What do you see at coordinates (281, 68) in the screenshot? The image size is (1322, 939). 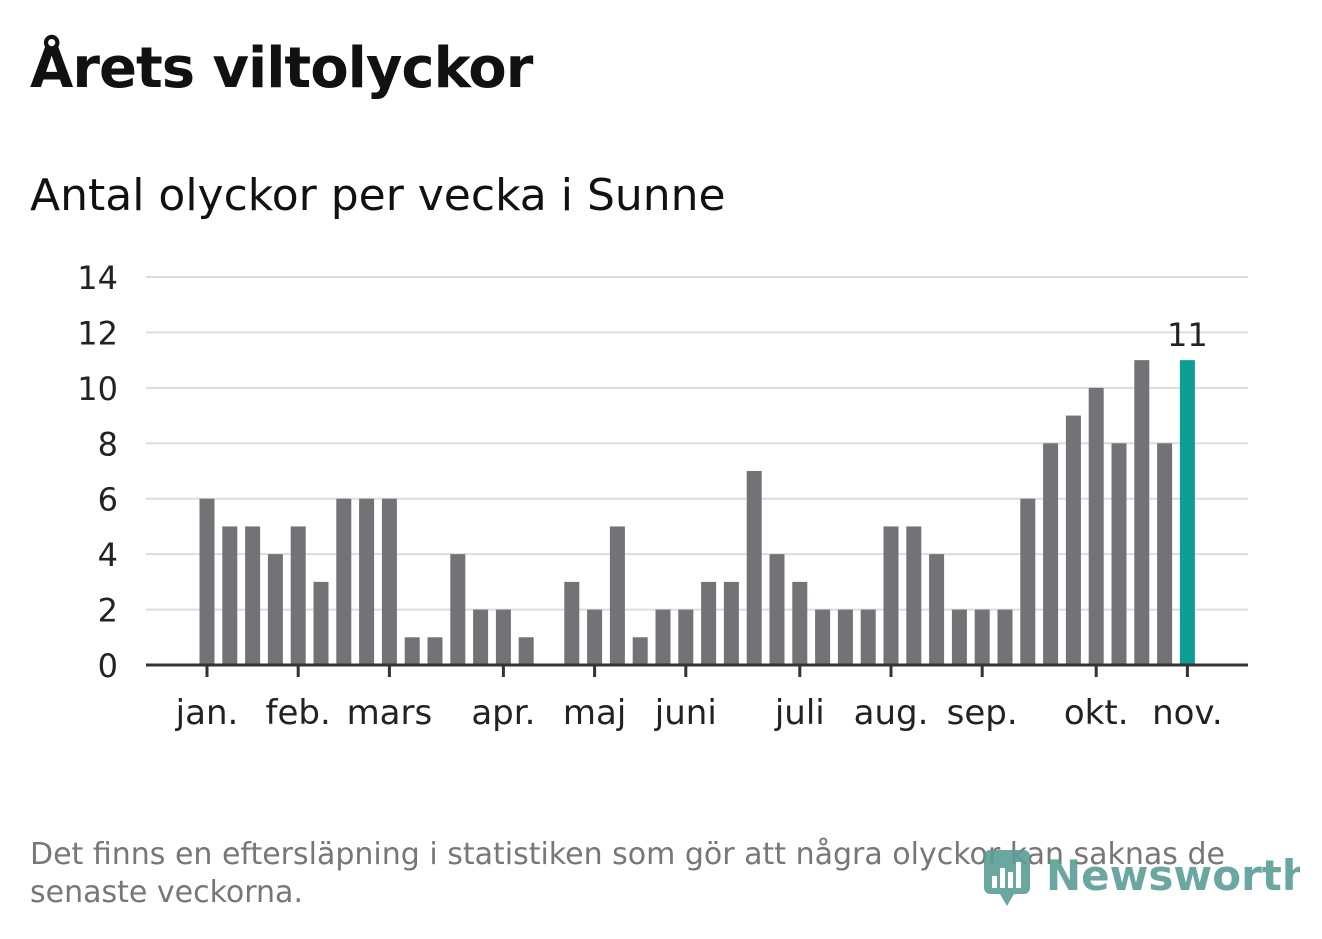 I see `chart-title: Årets viltolyckor` at bounding box center [281, 68].